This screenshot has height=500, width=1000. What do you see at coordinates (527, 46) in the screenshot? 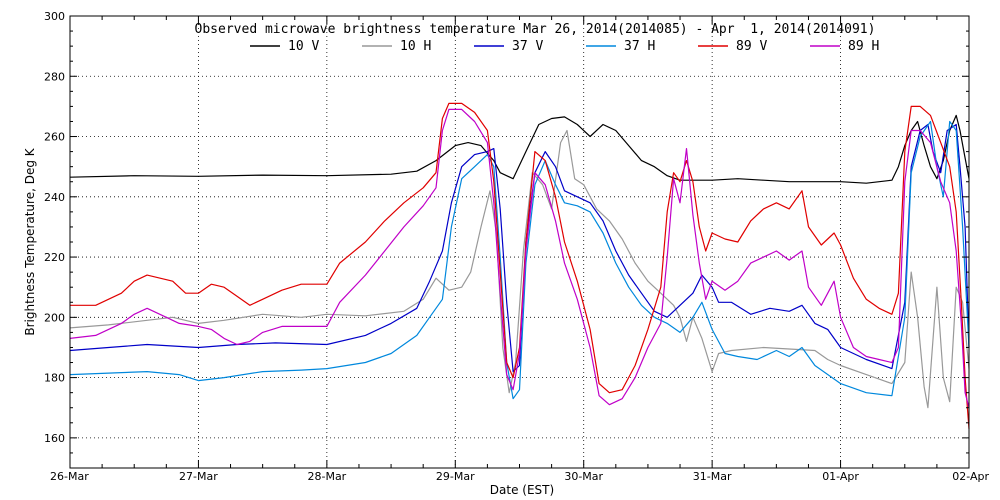
I see `legend-label-37v: 37 V` at bounding box center [527, 46].